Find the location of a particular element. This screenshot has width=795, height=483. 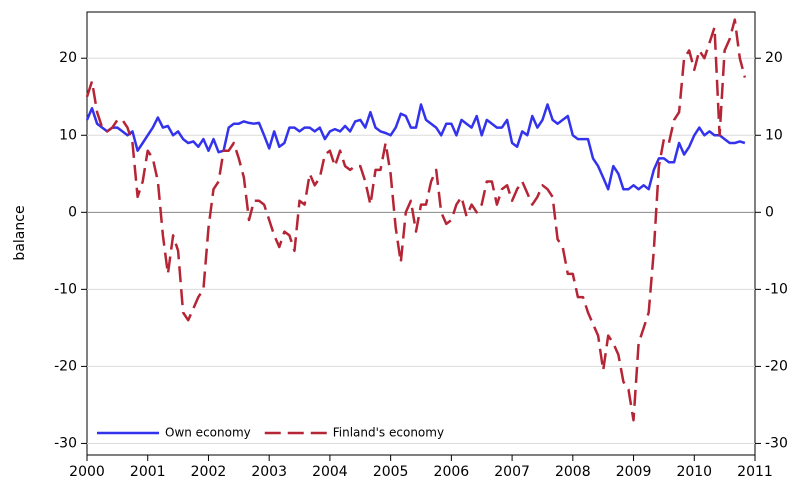

x-tick-label: 2005 is located at coordinates (391, 472).